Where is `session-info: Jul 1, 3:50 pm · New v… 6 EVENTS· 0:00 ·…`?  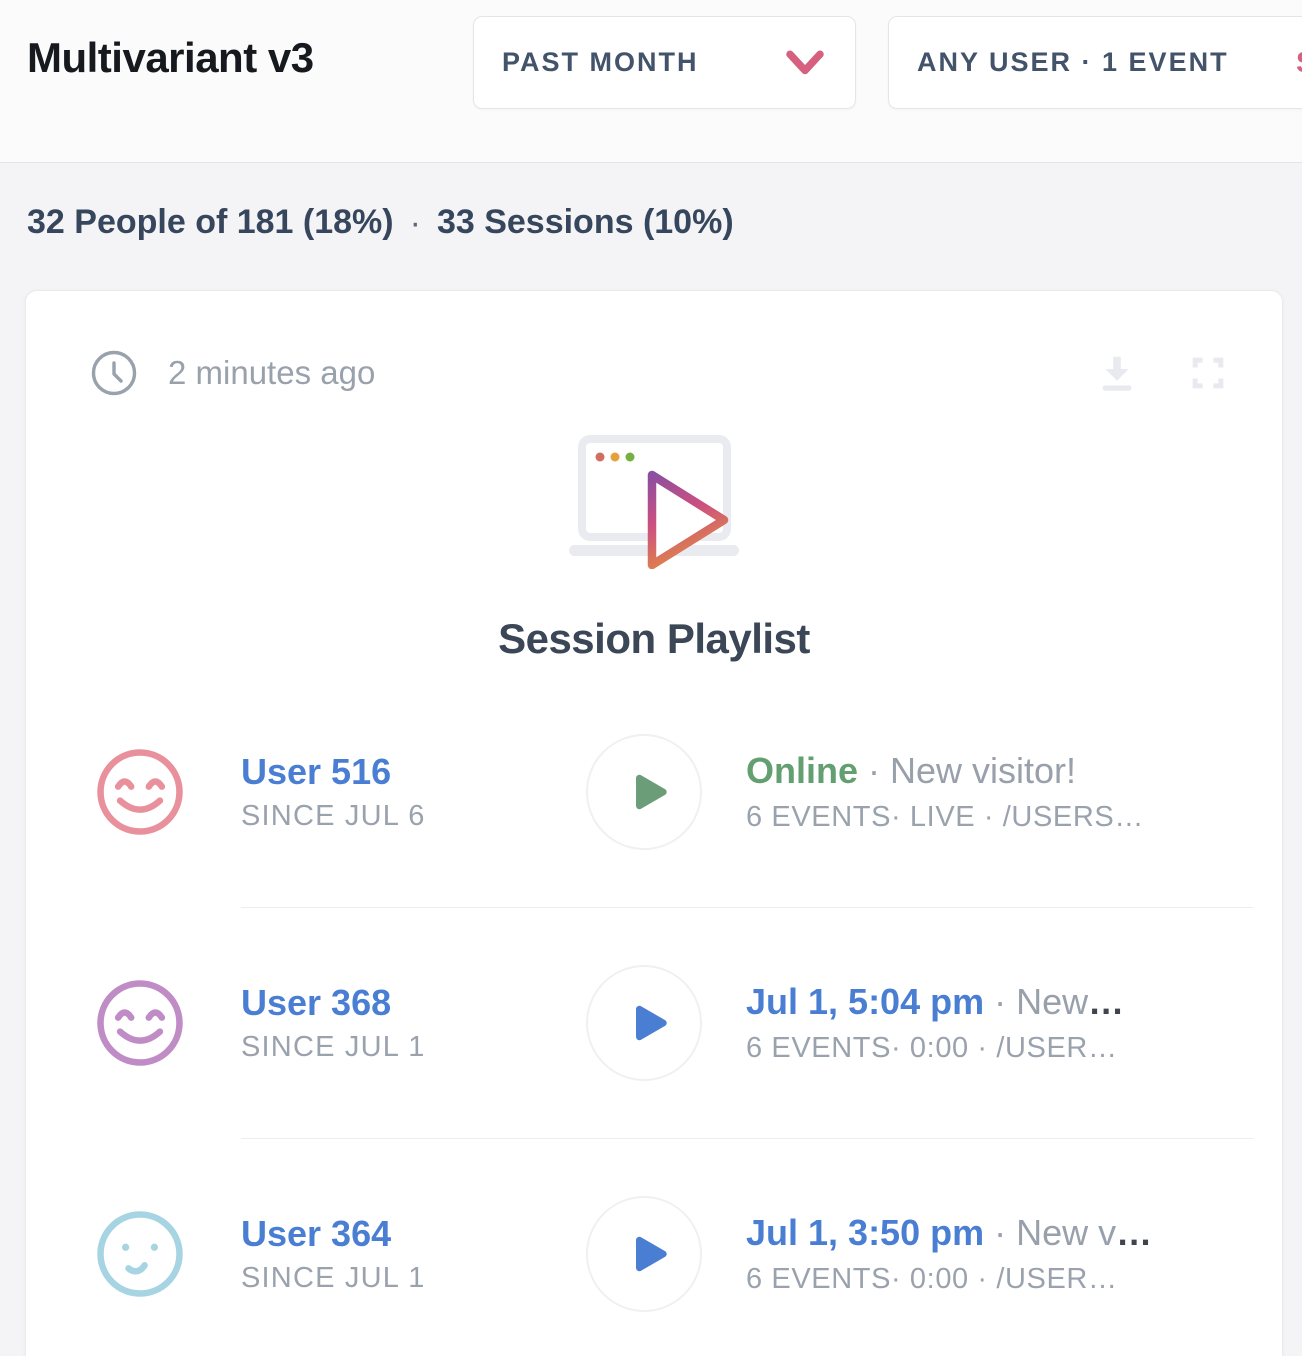 session-info: Jul 1, 3:50 pm · New v… 6 EVENTS· 0:00 ·… is located at coordinates (949, 1254).